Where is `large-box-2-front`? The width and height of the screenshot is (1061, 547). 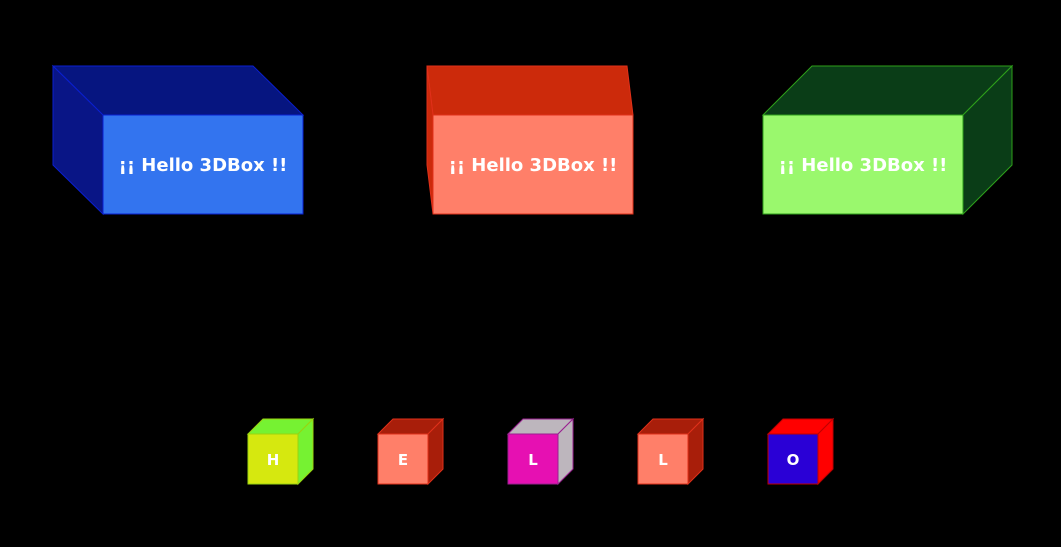
large-box-2-front is located at coordinates (533, 164).